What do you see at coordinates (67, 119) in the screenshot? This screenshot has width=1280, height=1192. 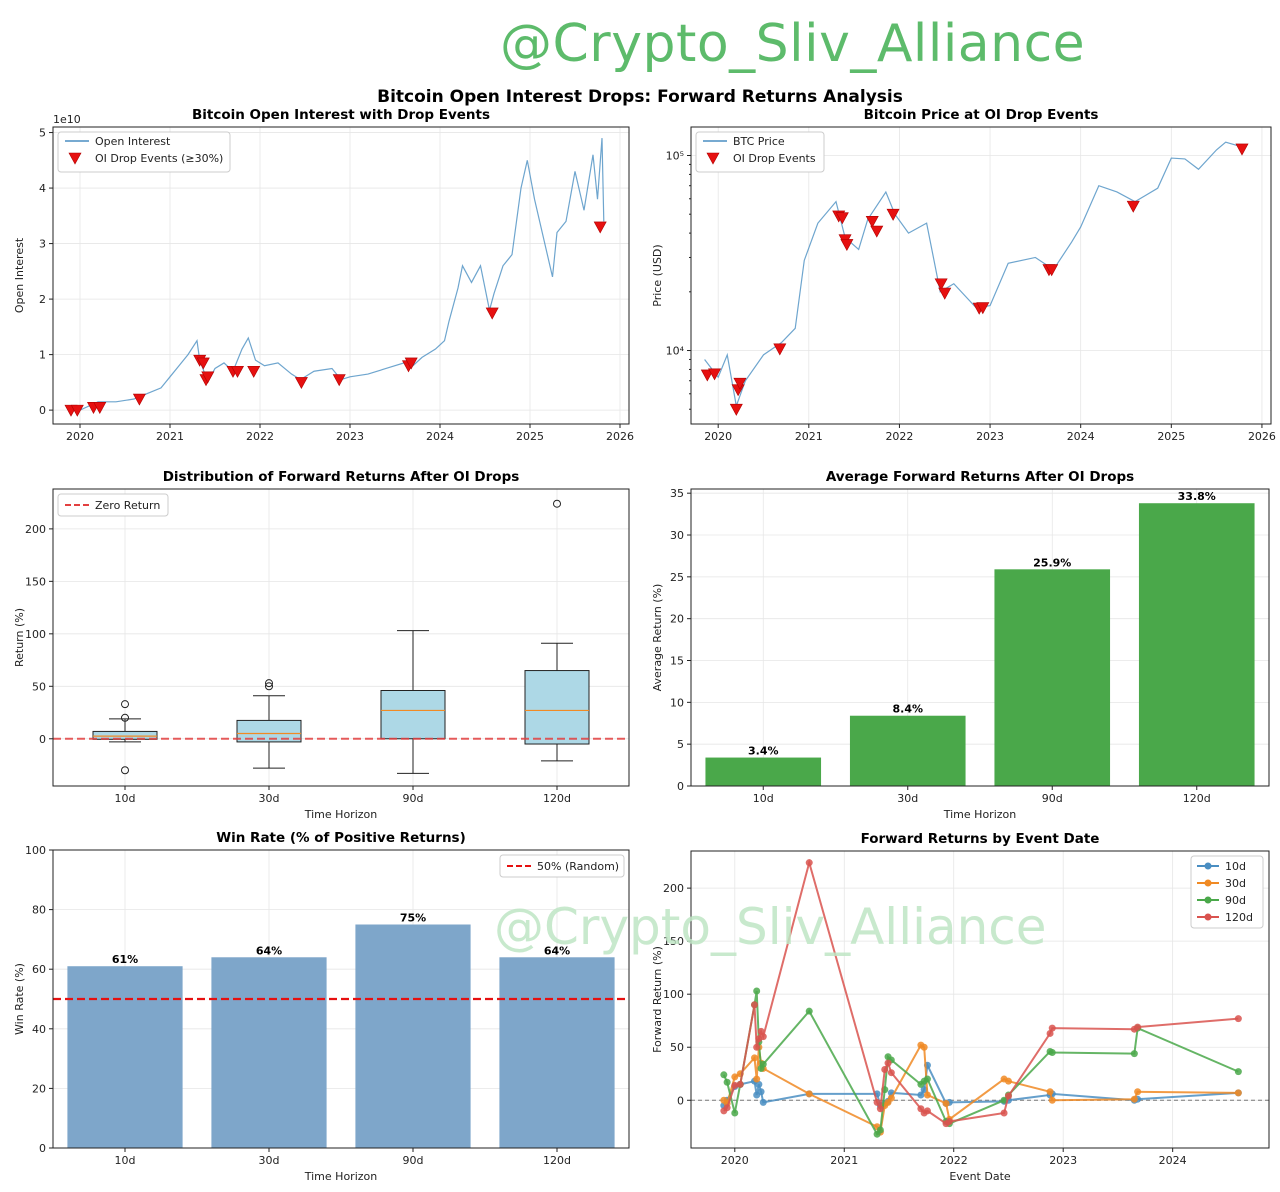 I see `oi-exponent: 1e10` at bounding box center [67, 119].